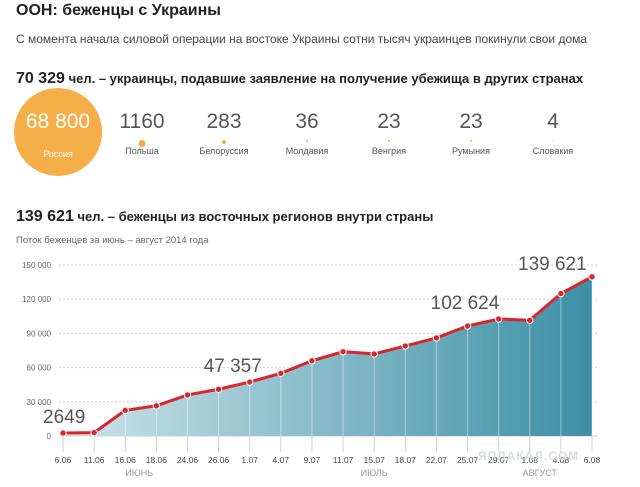  What do you see at coordinates (561, 460) in the screenshot?
I see `x-tick-label: 4.08` at bounding box center [561, 460].